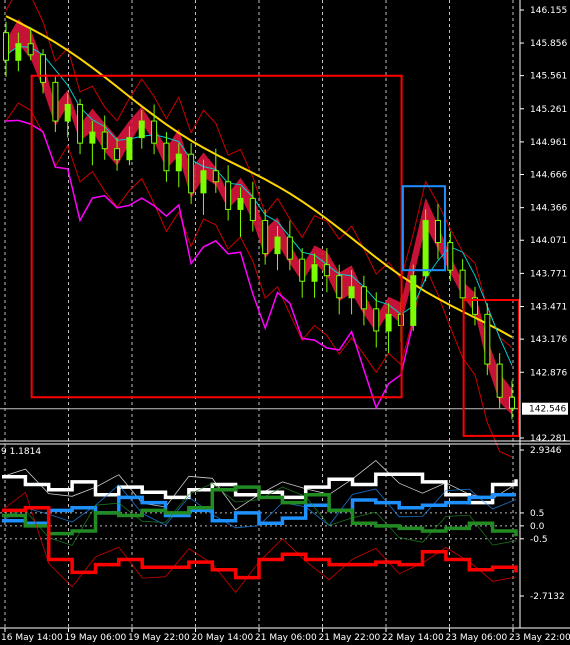  What do you see at coordinates (477, 638) in the screenshot?
I see `x-tick-label: 23 May 06:00` at bounding box center [477, 638].